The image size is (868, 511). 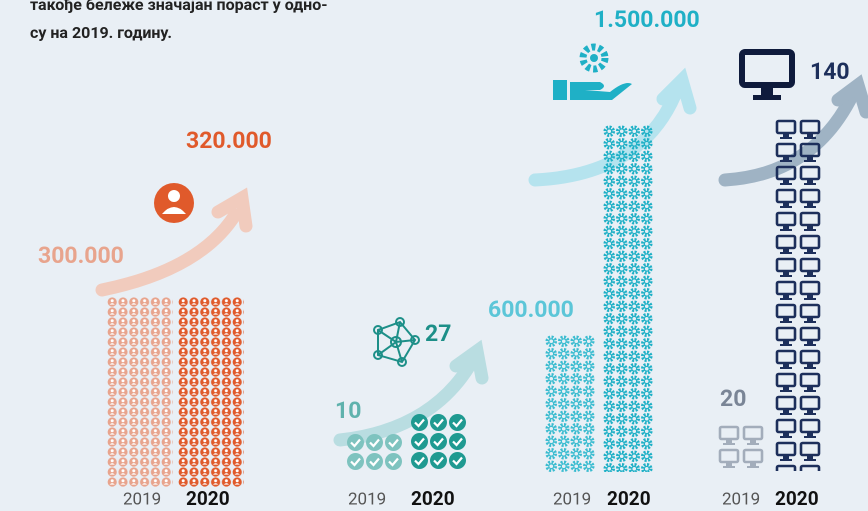 I want to click on value-label: 300.000, so click(x=81, y=255).